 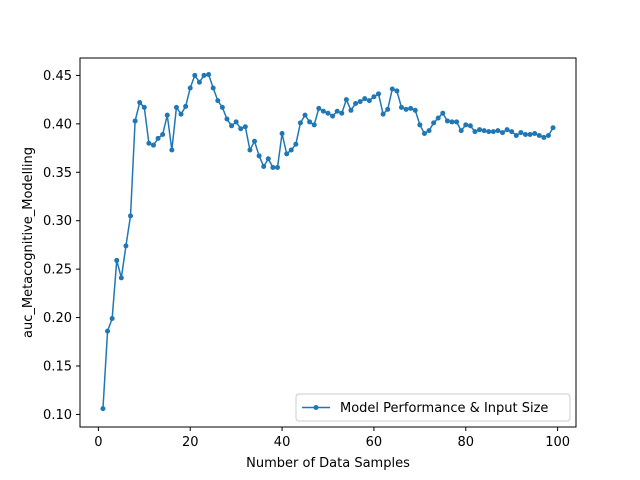 I want to click on y-tick-label: 0.35, so click(x=57, y=173).